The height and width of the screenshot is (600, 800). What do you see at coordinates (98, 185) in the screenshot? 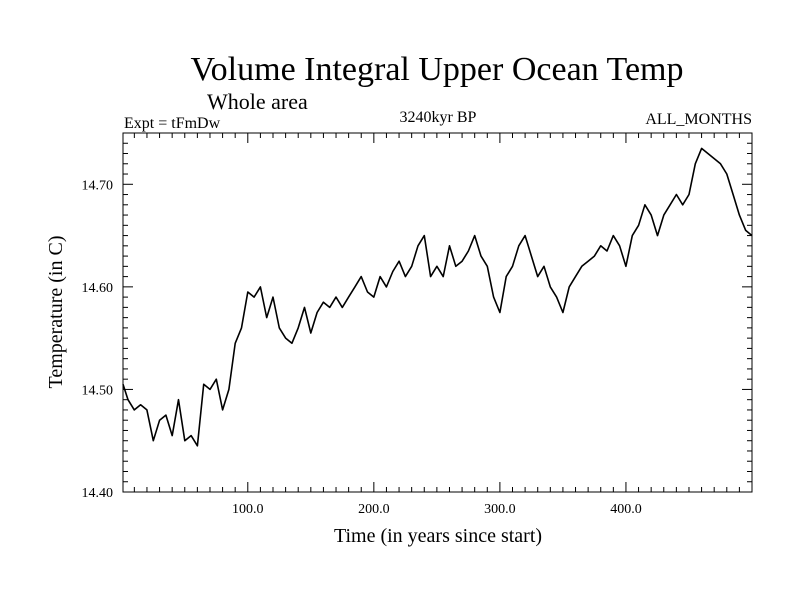
I see `y-tick-label: 14.70` at bounding box center [98, 185].